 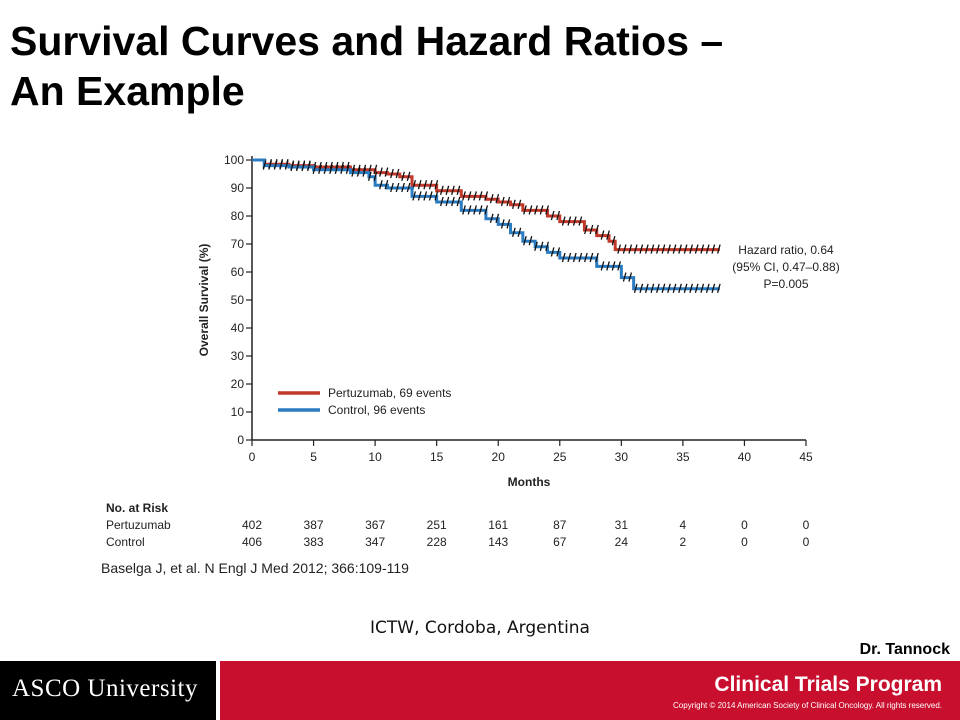 What do you see at coordinates (238, 356) in the screenshot?
I see `y-tick-label: 30` at bounding box center [238, 356].